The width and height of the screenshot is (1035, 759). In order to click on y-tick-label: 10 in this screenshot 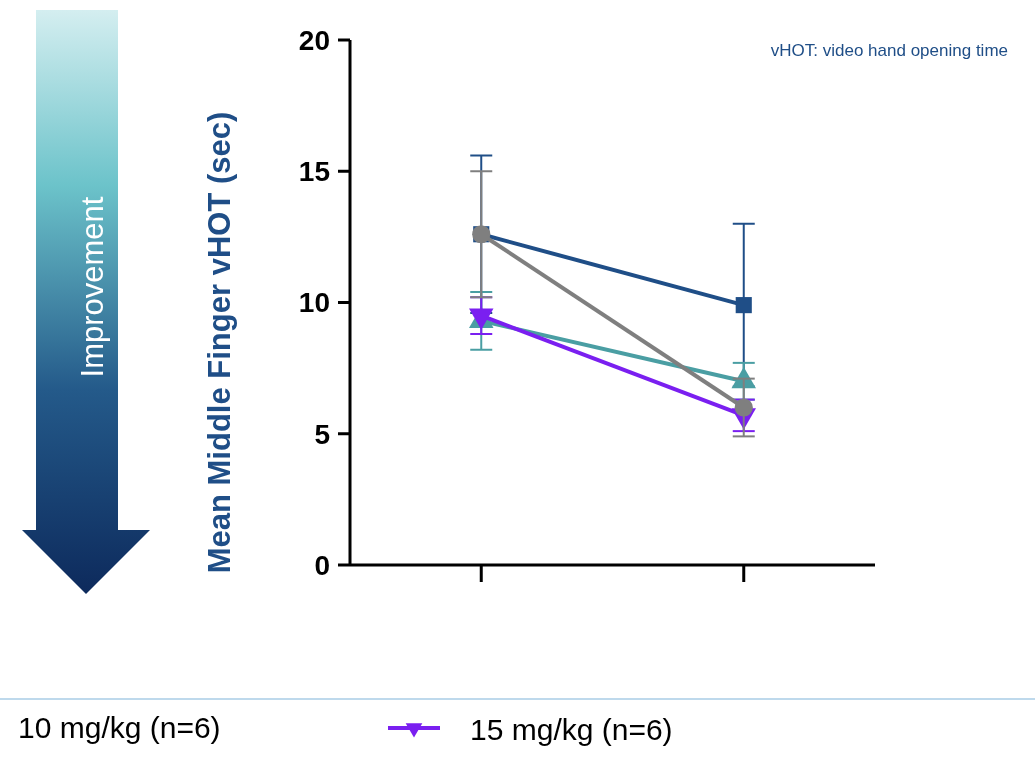, I will do `click(314, 303)`.